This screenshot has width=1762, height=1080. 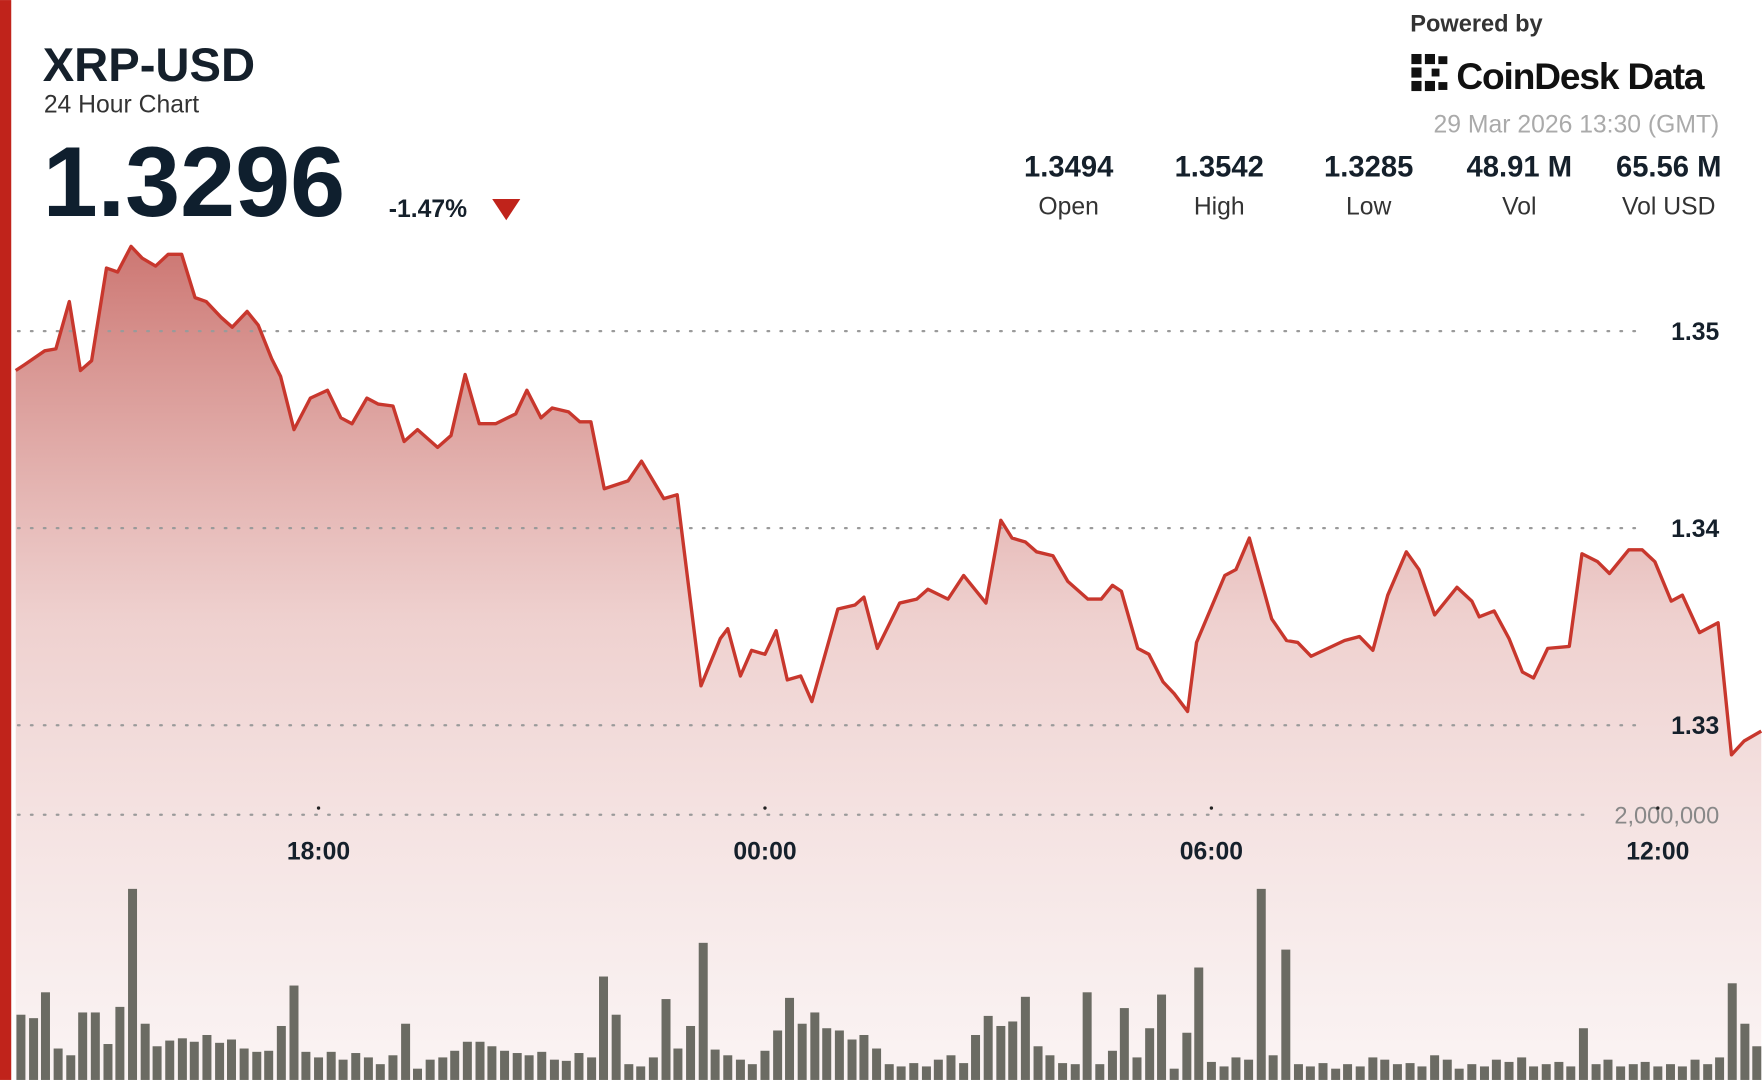 I want to click on stat-value: 65.56 M, so click(x=1669, y=167).